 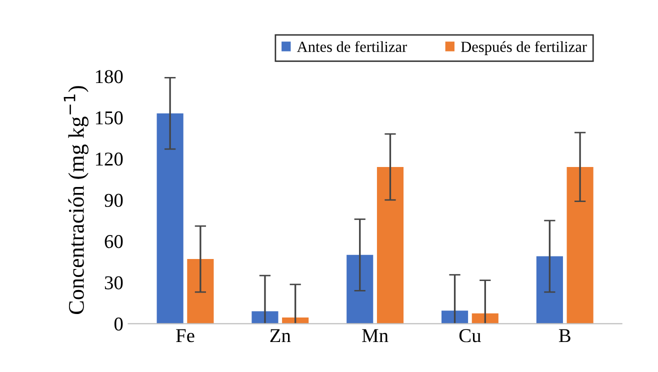 What do you see at coordinates (76, 200) in the screenshot?
I see `y-axis-title: Concentración (mg kg$^{−1}$)` at bounding box center [76, 200].